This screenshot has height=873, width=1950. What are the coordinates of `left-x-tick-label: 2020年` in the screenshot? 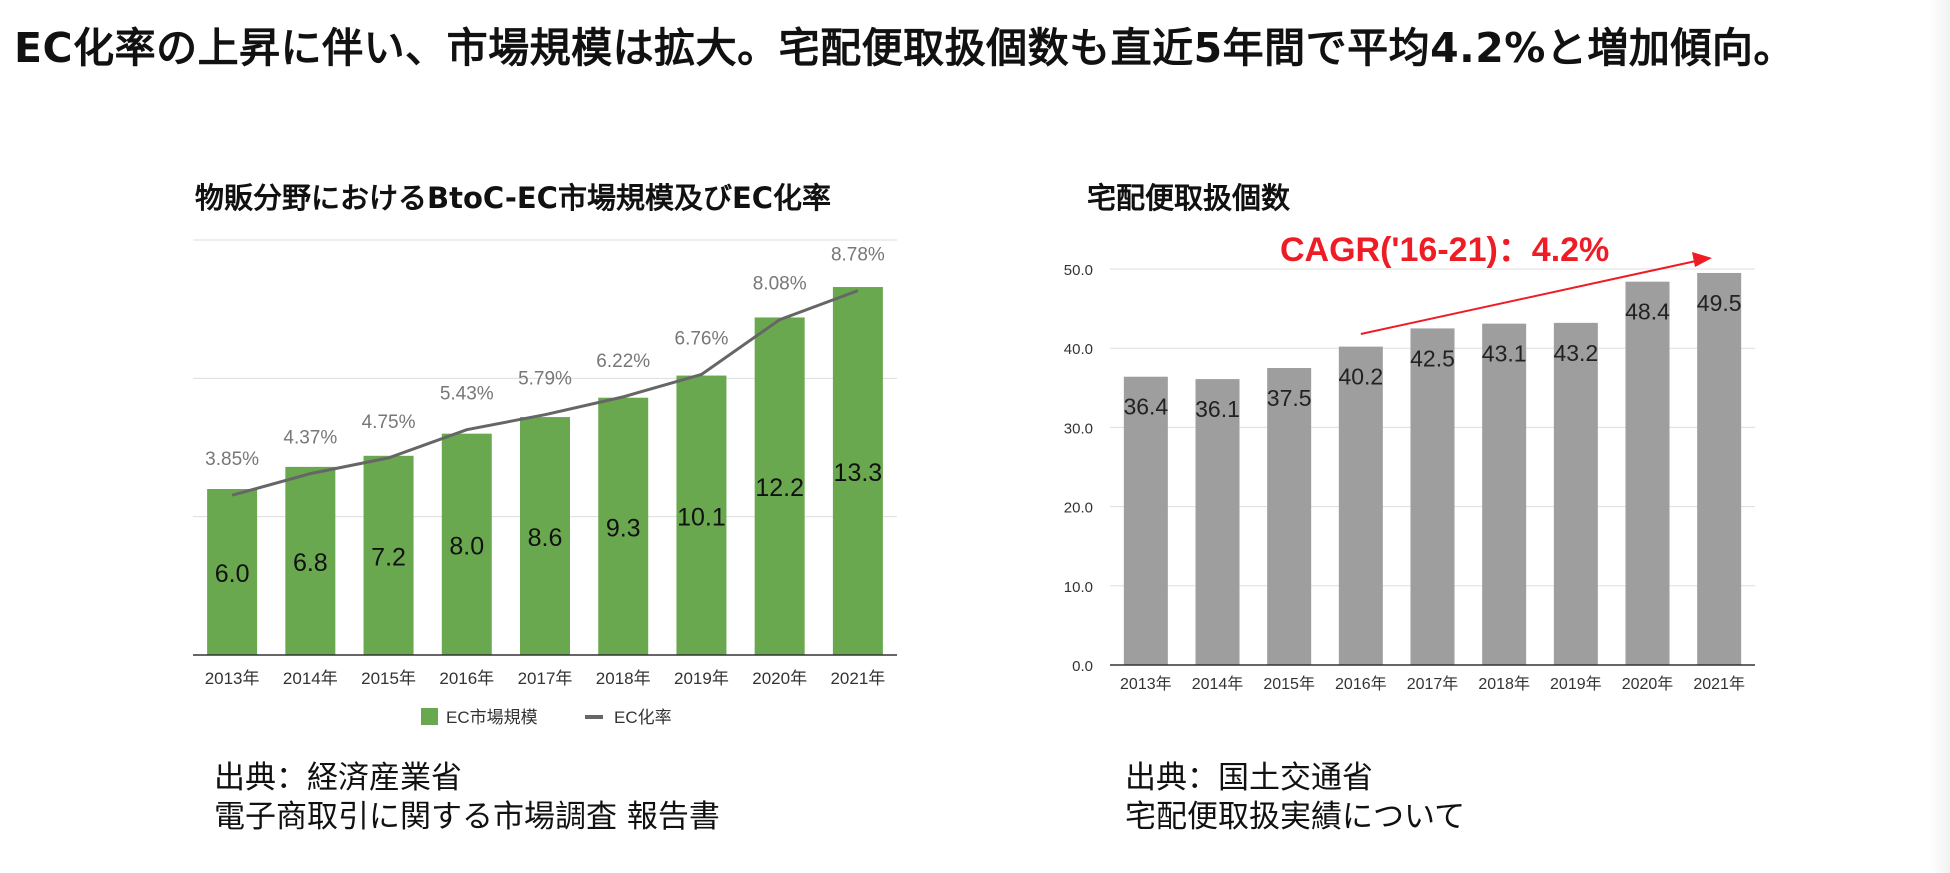 It's located at (779, 678).